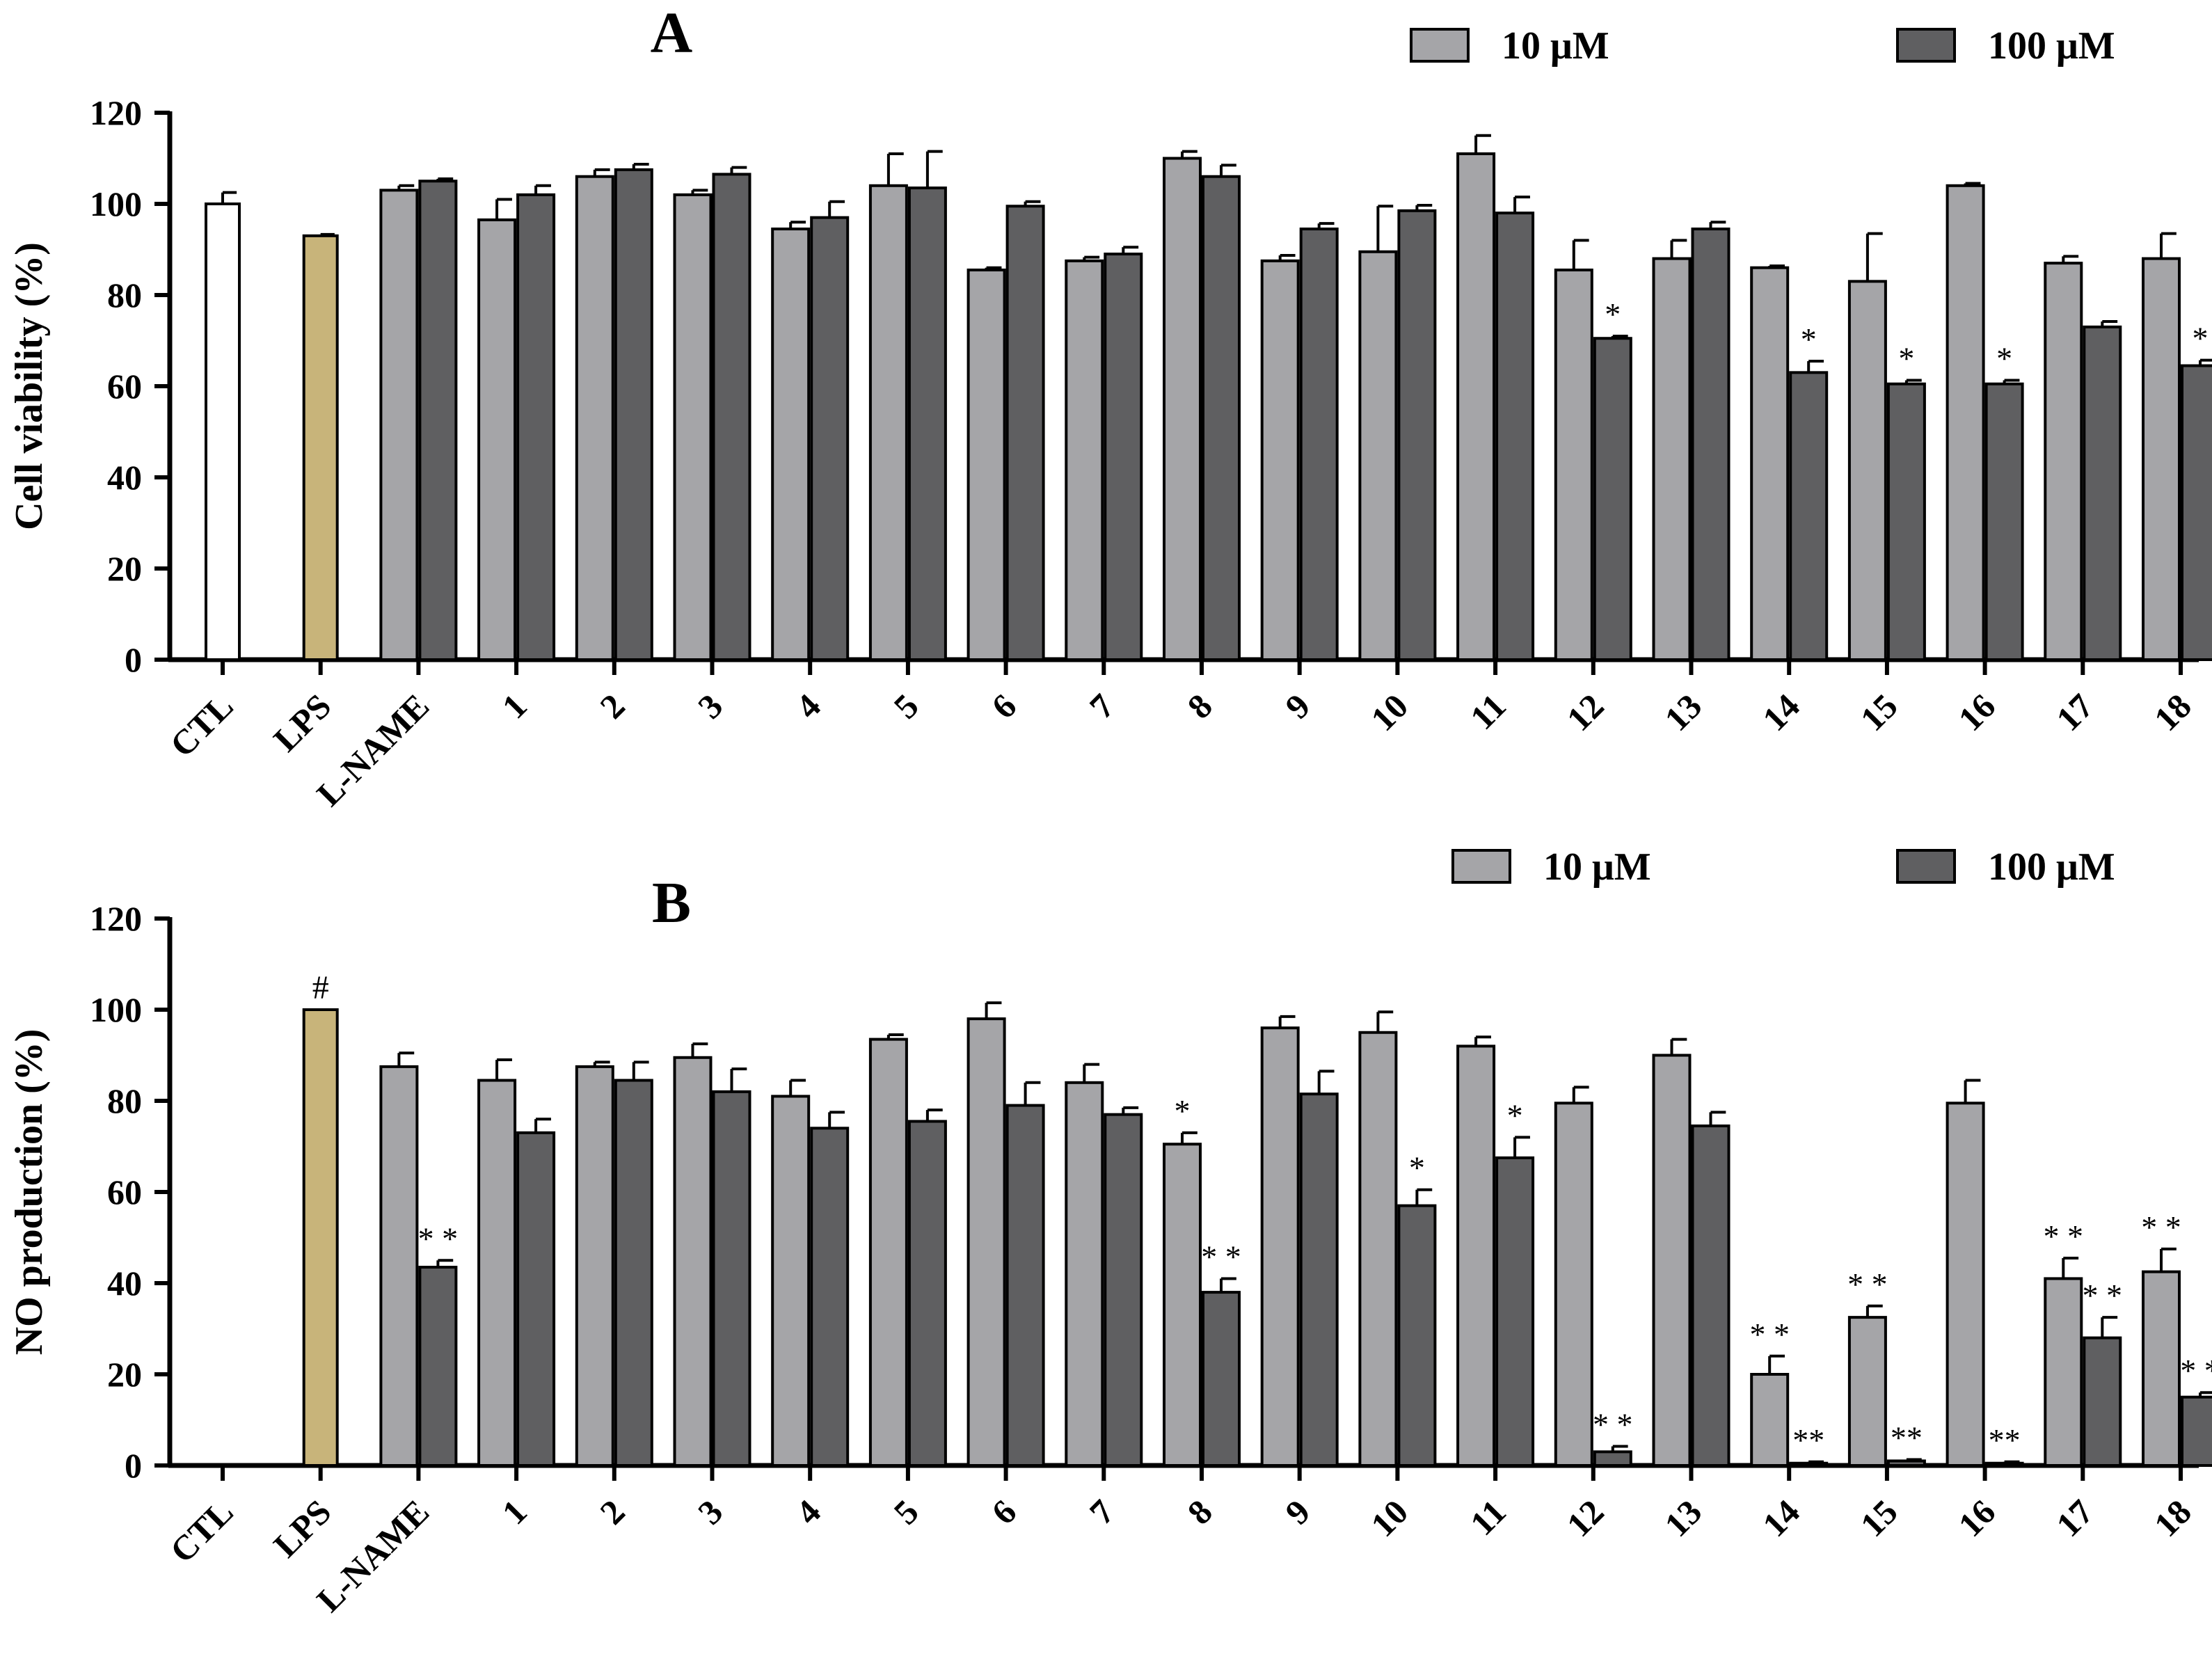  What do you see at coordinates (1907, 1437) in the screenshot?
I see `bar-15-100uM-significance: **` at bounding box center [1907, 1437].